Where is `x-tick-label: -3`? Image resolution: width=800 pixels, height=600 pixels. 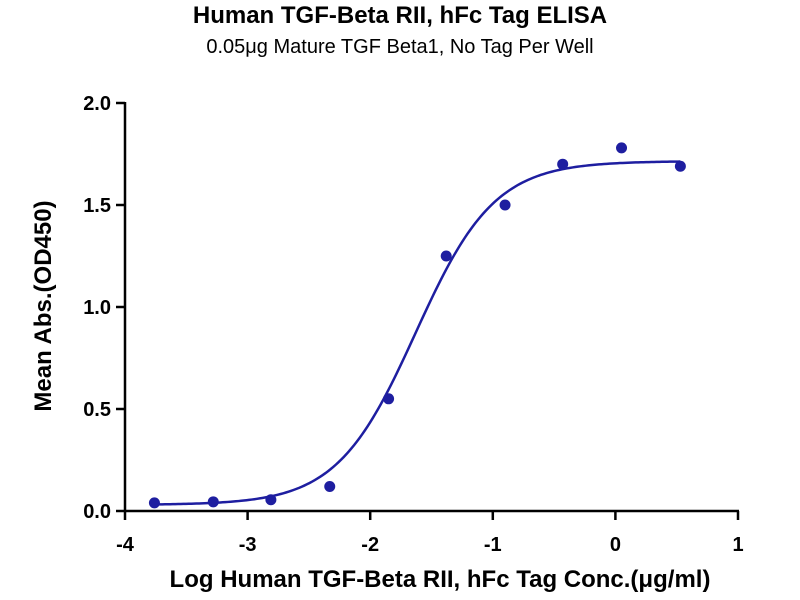
x-tick-label: -3 is located at coordinates (248, 545).